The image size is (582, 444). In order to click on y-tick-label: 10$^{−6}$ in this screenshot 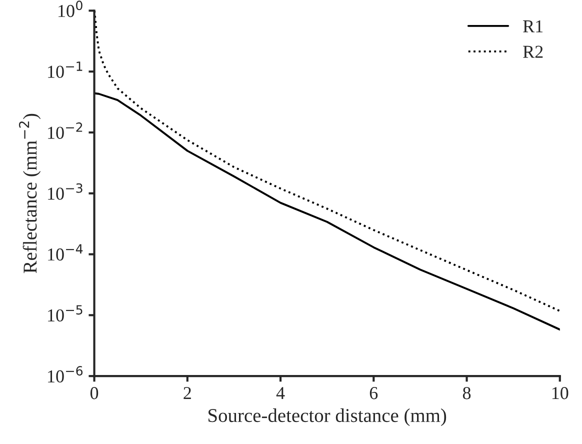, I will do `click(65, 374)`.